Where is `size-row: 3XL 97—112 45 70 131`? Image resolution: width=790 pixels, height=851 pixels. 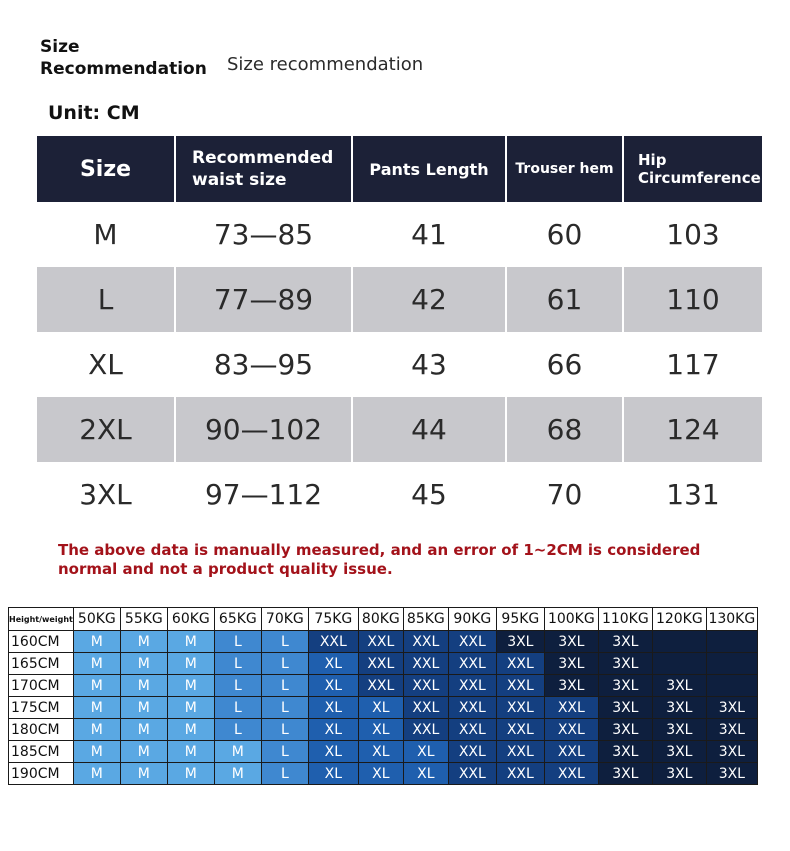 size-row: 3XL 97—112 45 70 131 is located at coordinates (399, 494).